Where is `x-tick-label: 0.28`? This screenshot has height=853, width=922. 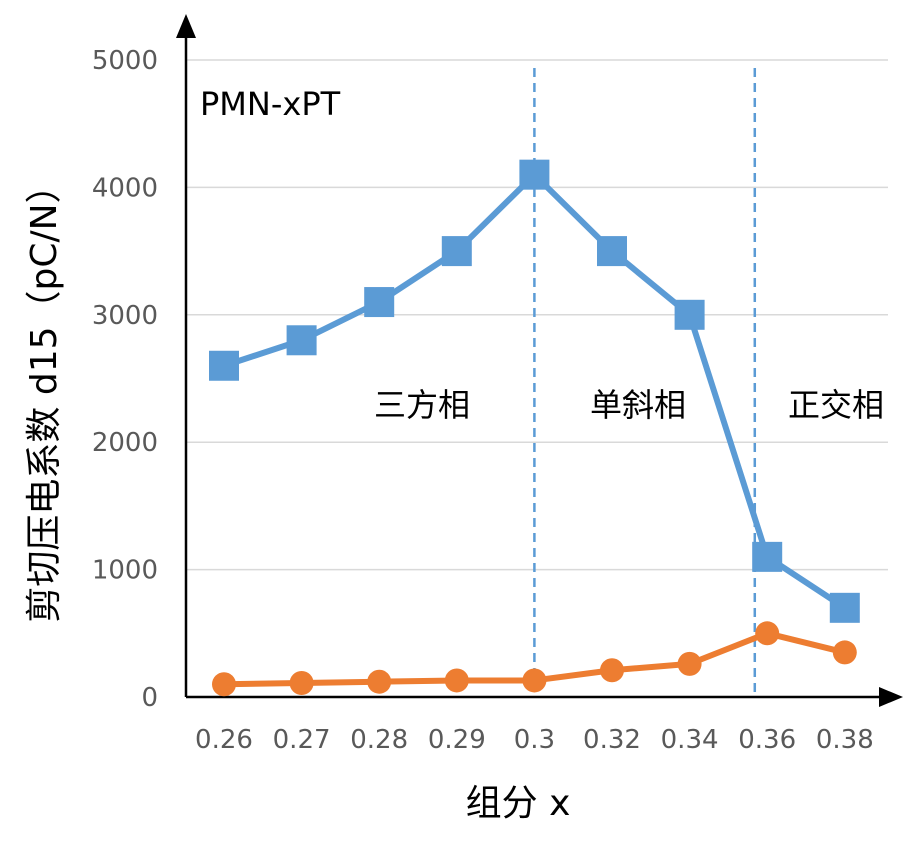 x-tick-label: 0.28 is located at coordinates (379, 740).